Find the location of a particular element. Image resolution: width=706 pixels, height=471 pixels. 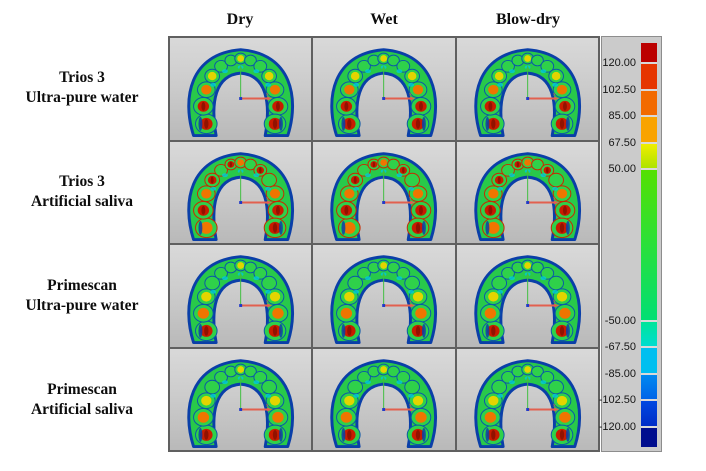

colorbar-tick-120-00: 120.00 is located at coordinates (619, 63).